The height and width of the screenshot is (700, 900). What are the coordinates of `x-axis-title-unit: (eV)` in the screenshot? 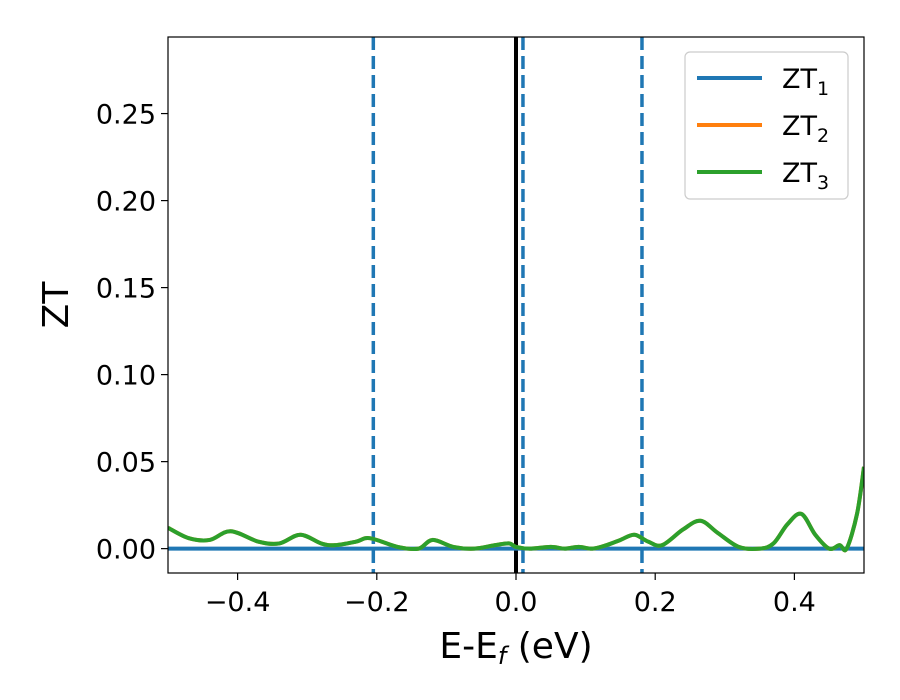 It's located at (549, 646).